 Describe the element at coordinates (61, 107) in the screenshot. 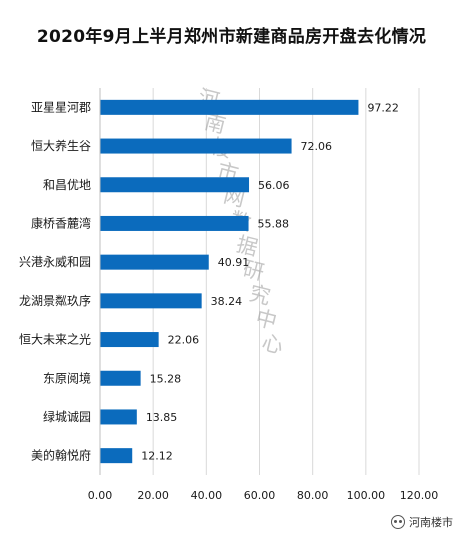

I see `category-label: 亚星星河郡` at that location.